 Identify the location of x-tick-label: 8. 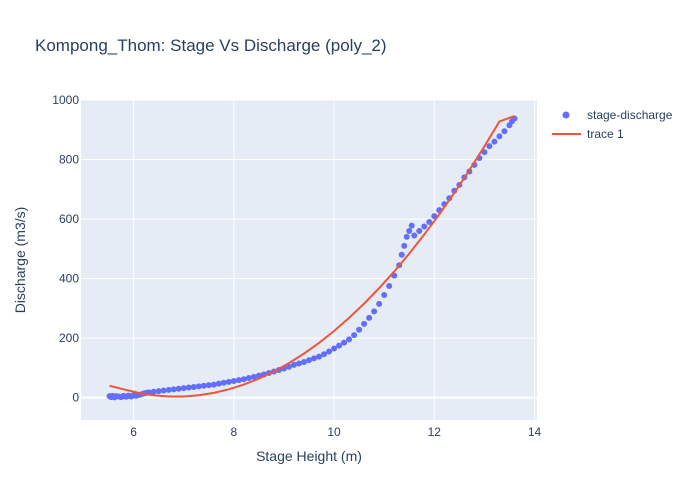
(233, 432).